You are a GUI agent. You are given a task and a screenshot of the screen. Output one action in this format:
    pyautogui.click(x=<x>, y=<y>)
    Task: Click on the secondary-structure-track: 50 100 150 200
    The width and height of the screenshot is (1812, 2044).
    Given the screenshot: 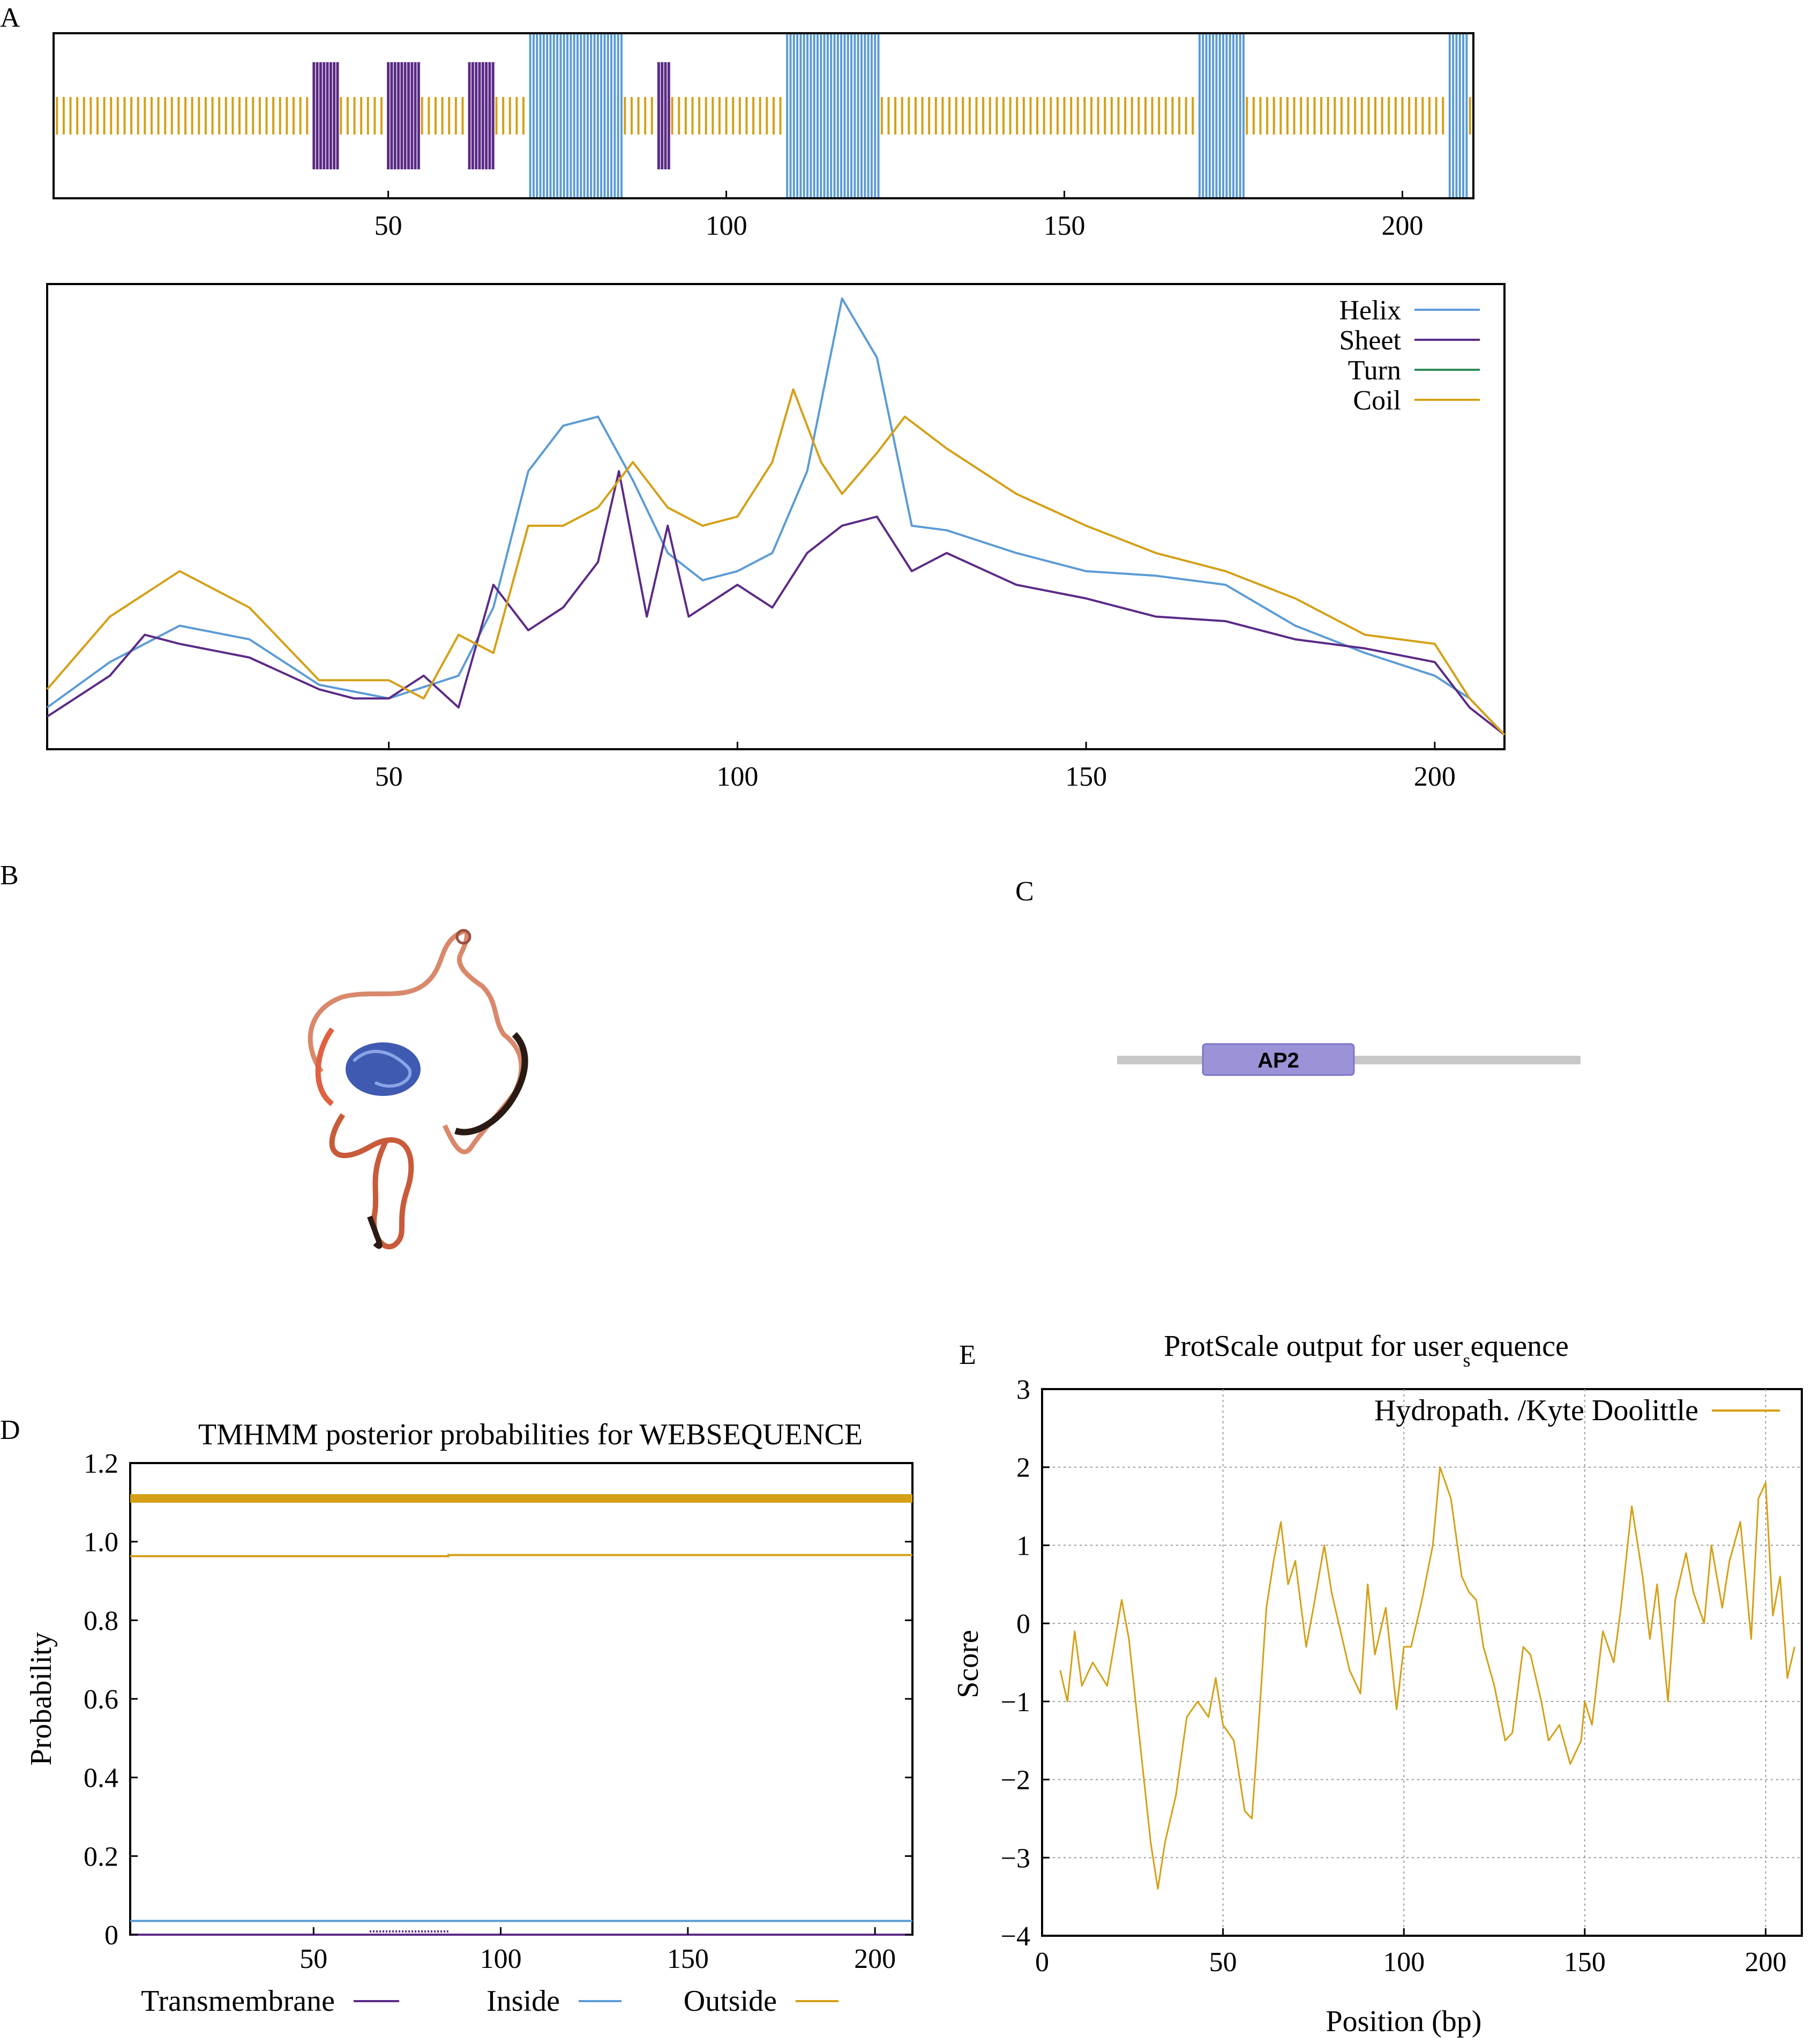 What is the action you would take?
    pyautogui.click(x=763, y=136)
    